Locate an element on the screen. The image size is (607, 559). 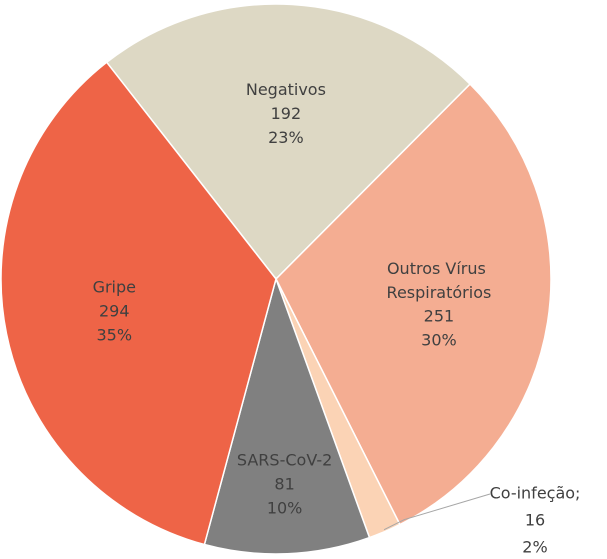
value-label: 294 is located at coordinates (114, 310).